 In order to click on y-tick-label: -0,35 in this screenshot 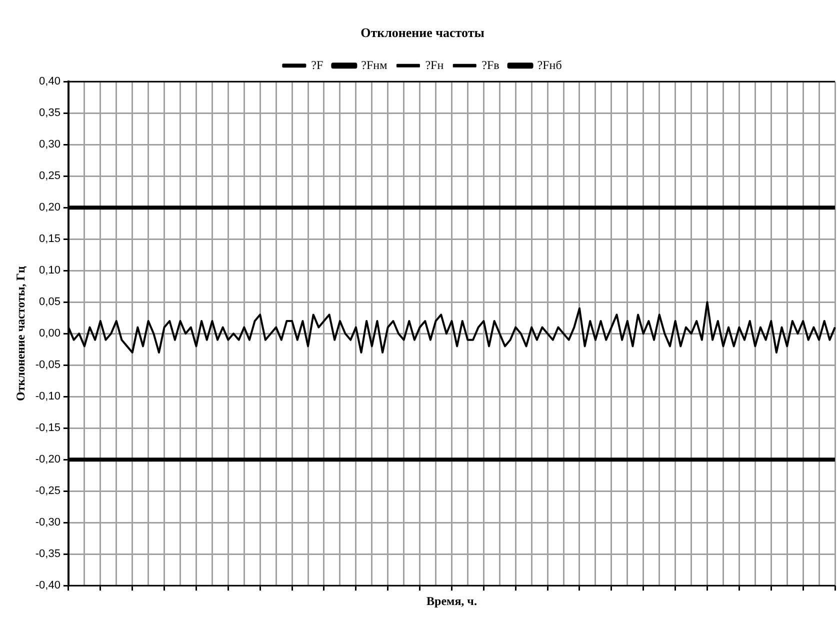, I will do `click(47, 554)`.